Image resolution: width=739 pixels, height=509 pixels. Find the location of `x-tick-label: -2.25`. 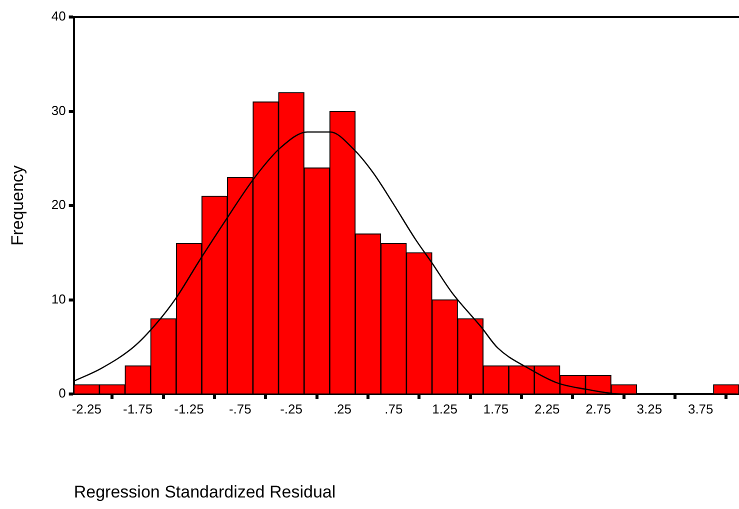

x-tick-label: -2.25 is located at coordinates (87, 408).